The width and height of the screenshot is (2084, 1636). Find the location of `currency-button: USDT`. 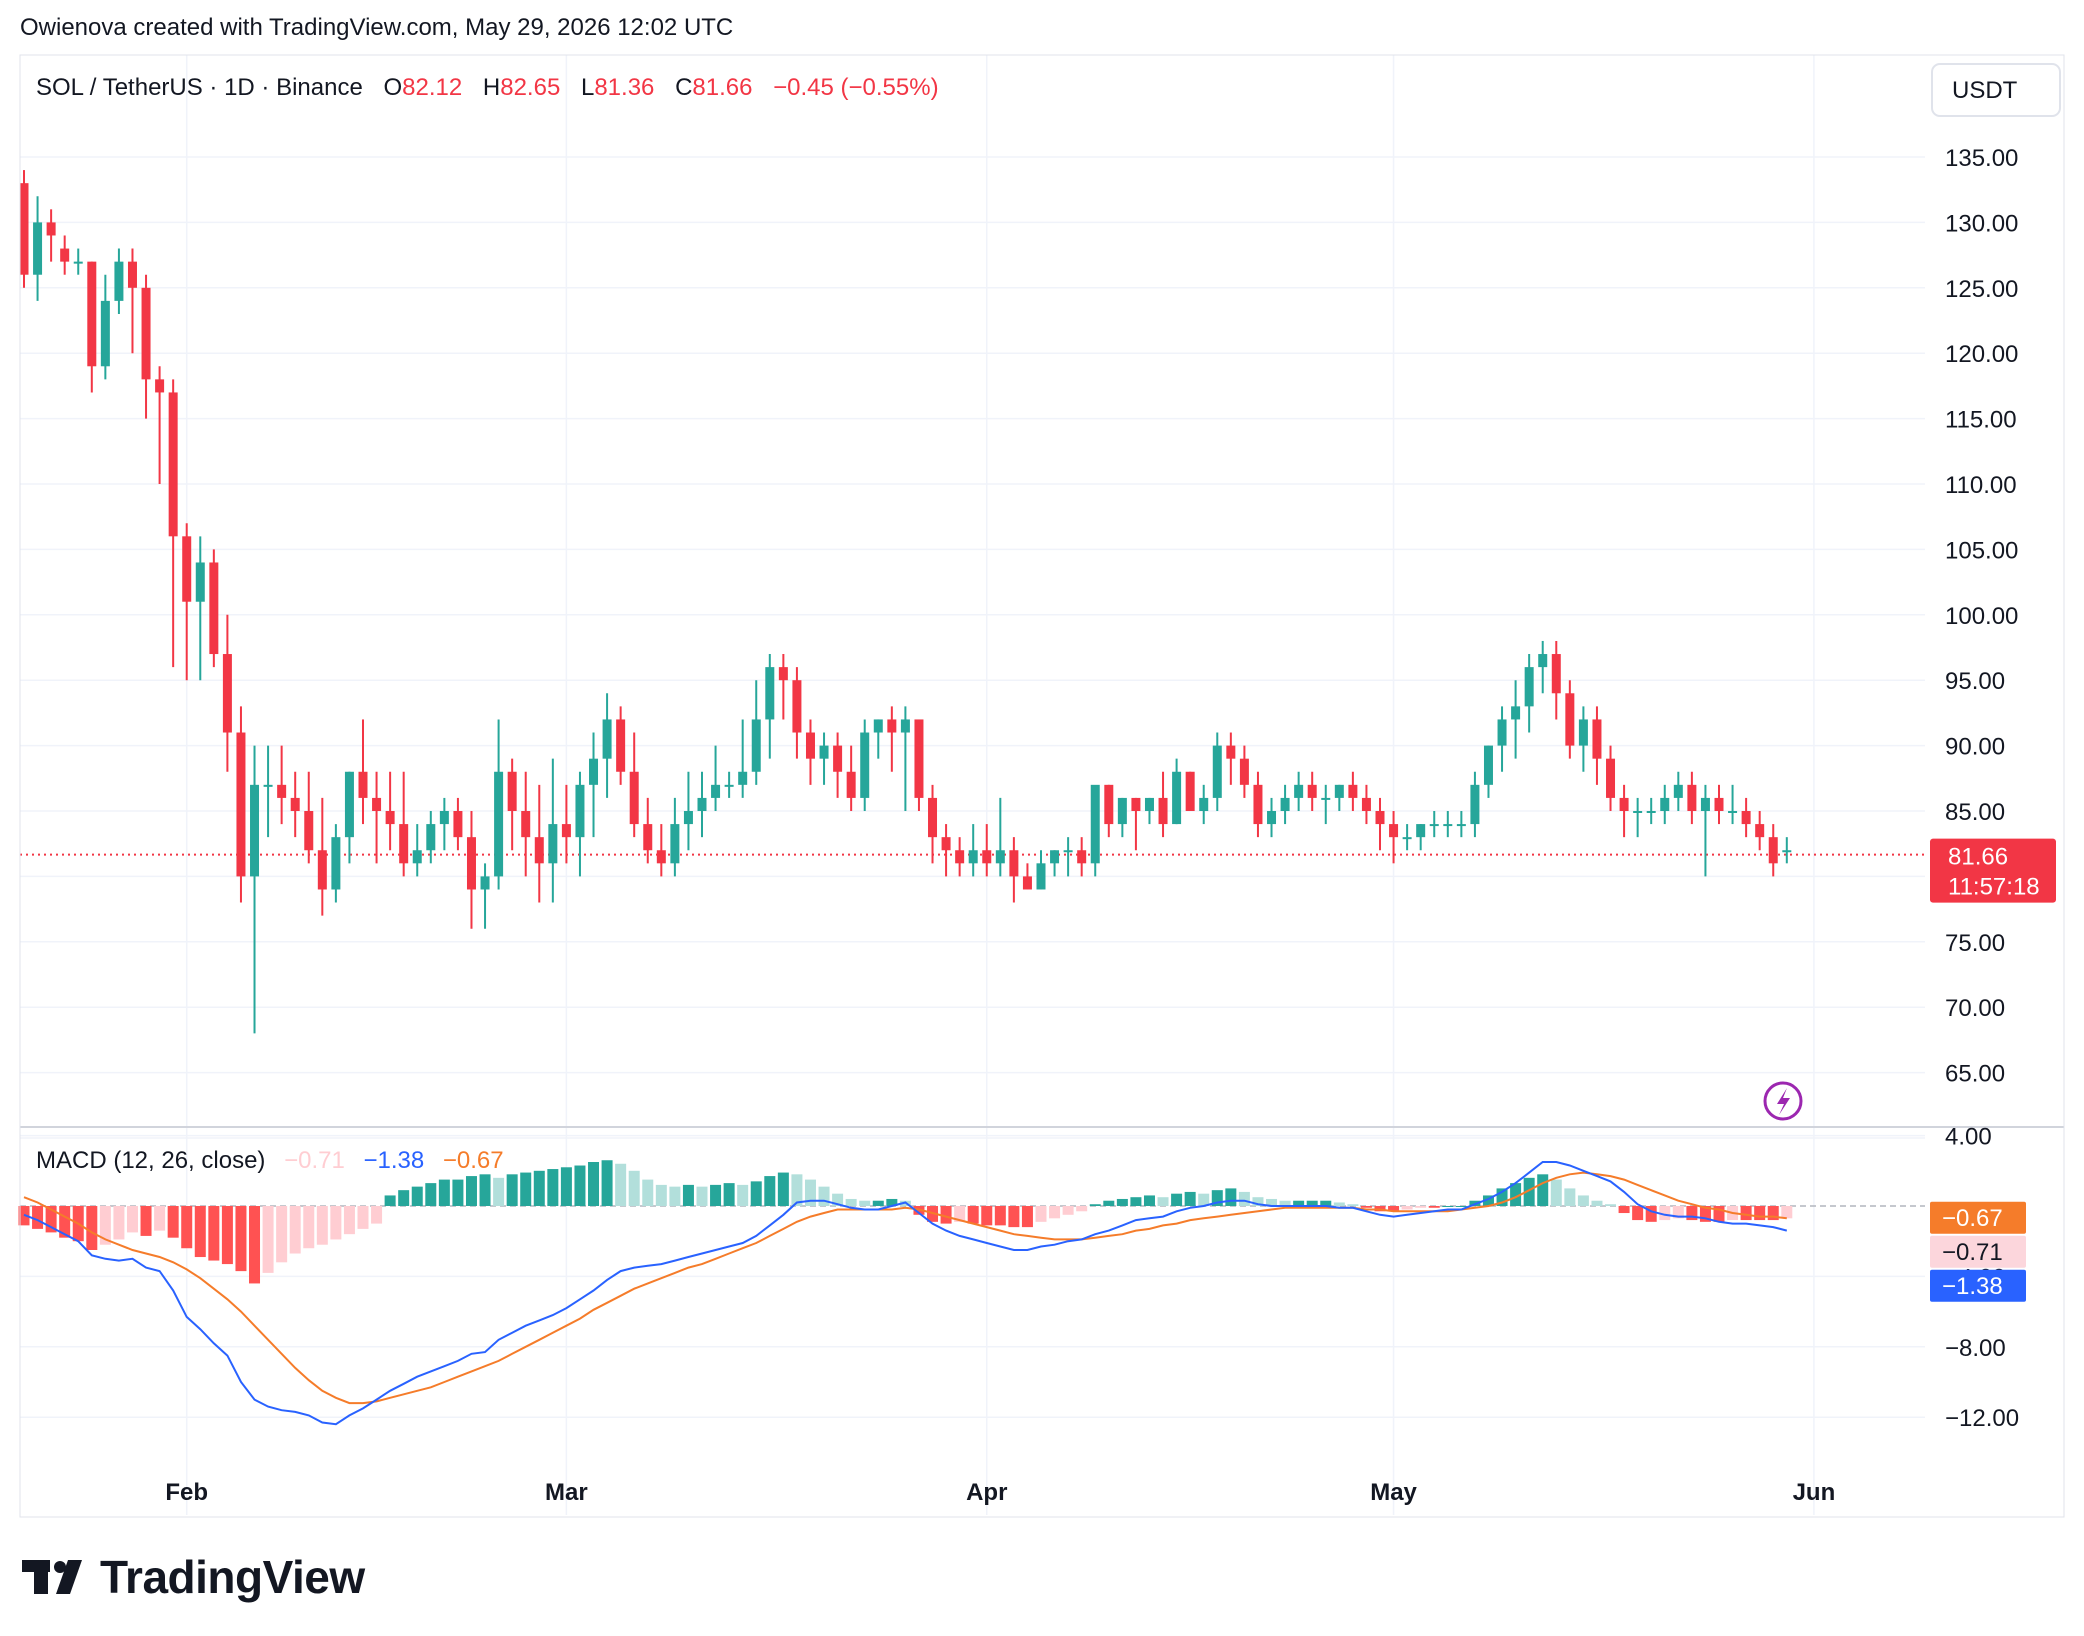

currency-button: USDT is located at coordinates (1996, 90).